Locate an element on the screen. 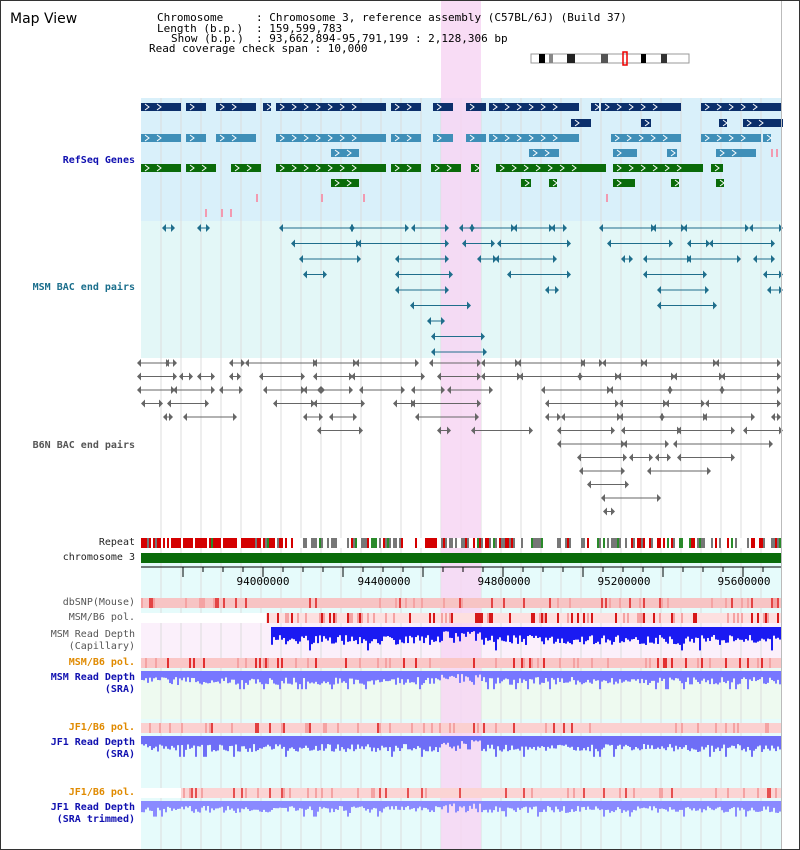 Image resolution: width=800 pixels, height=850 pixels. track-label-refseq: RefSeq Genes is located at coordinates (98, 160).